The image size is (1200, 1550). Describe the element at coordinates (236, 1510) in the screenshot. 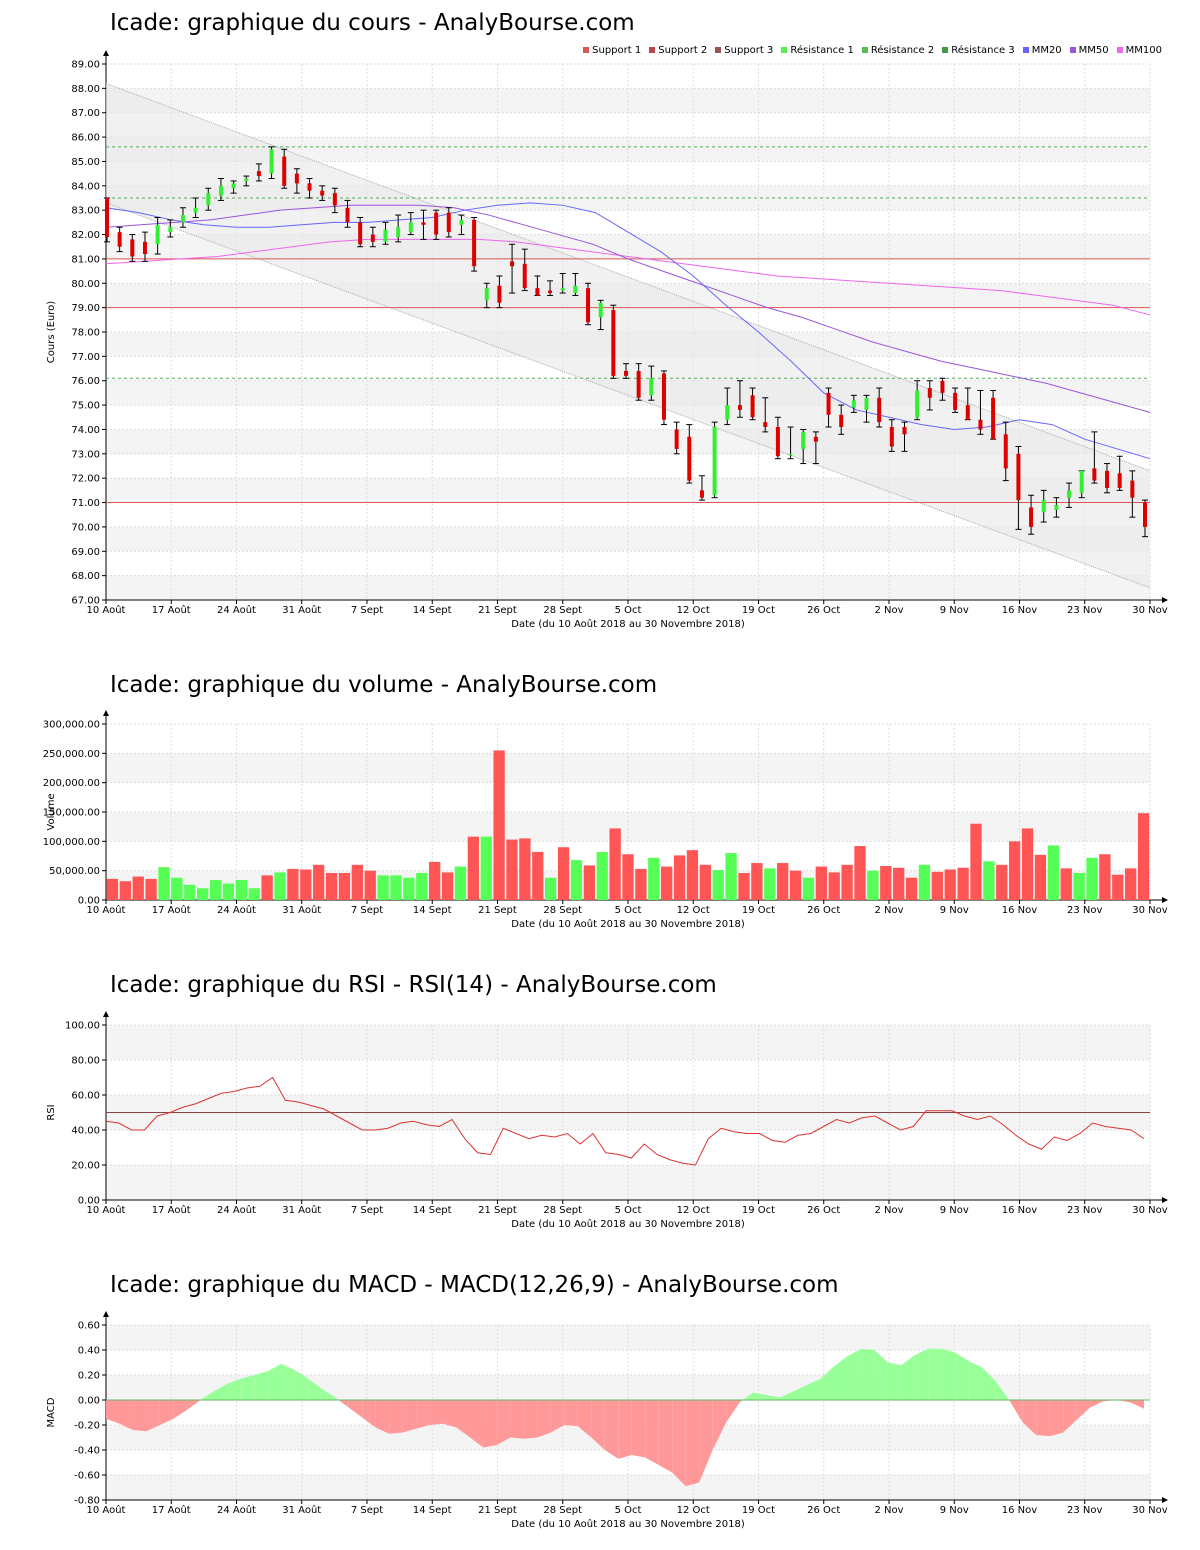

I see `x-tick-label: 24 Août` at that location.